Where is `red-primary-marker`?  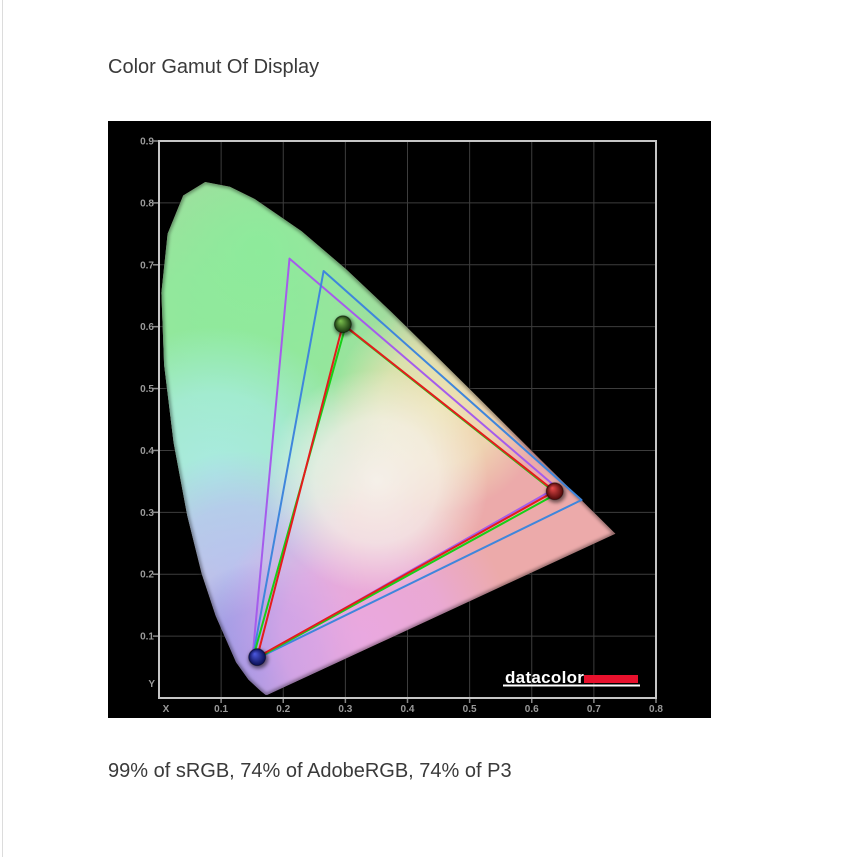 red-primary-marker is located at coordinates (554, 491).